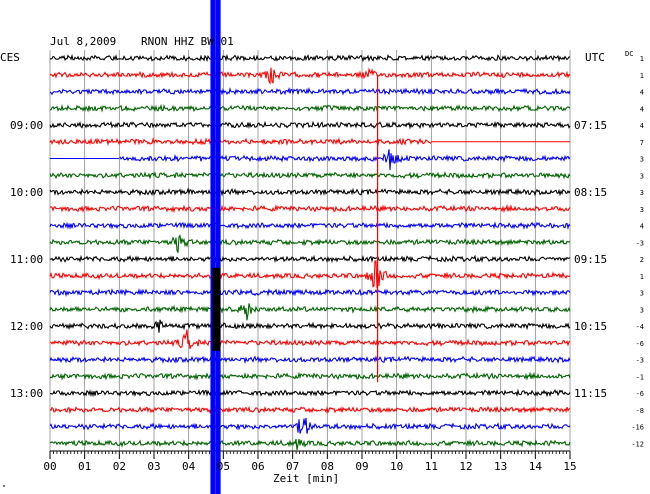 This screenshot has width=650, height=494. I want to click on left-time-label: 13:00, so click(26, 393).